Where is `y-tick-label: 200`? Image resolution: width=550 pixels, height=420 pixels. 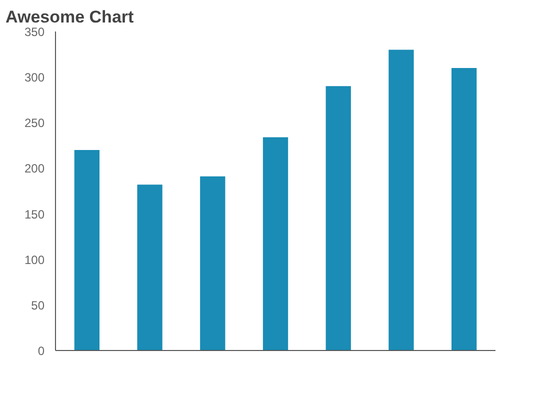 y-tick-label: 200 is located at coordinates (34, 169).